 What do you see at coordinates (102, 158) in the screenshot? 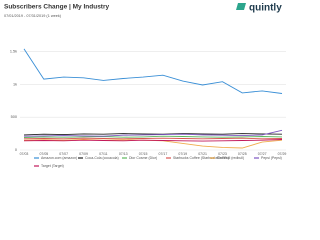
I see `legend-label: Coca-Cola (cocacola)` at bounding box center [102, 158].